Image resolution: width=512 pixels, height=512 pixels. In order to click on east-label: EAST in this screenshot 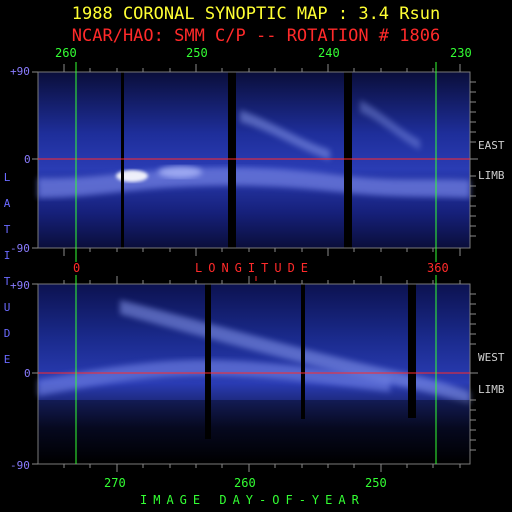, I will do `click(491, 145)`.